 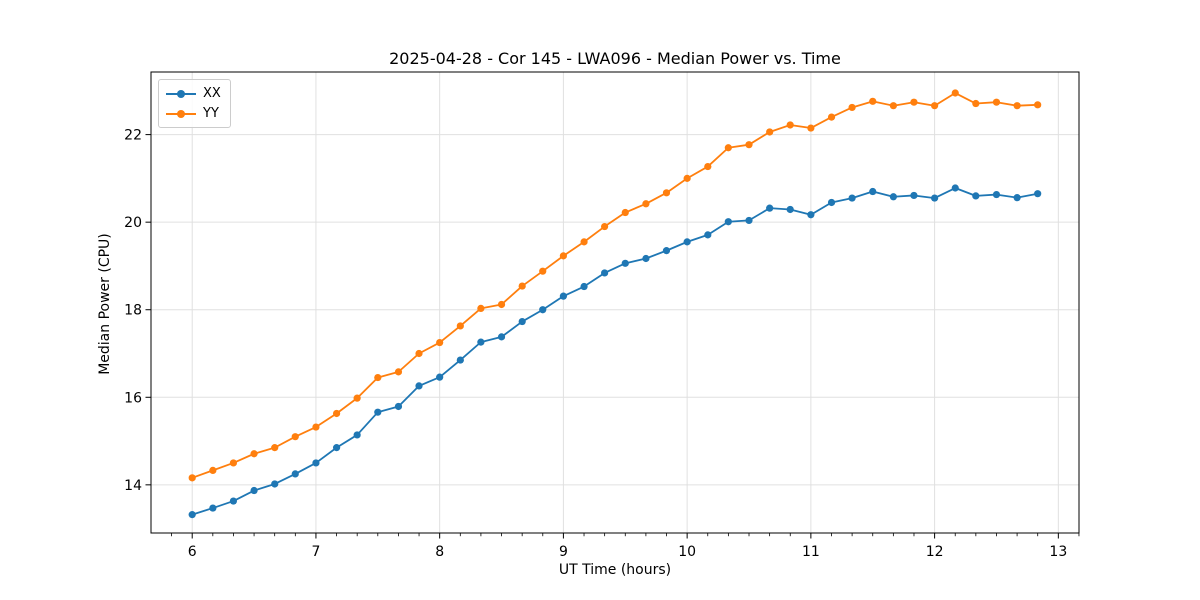 What do you see at coordinates (212, 93) in the screenshot?
I see `legend-label-xx: XX` at bounding box center [212, 93].